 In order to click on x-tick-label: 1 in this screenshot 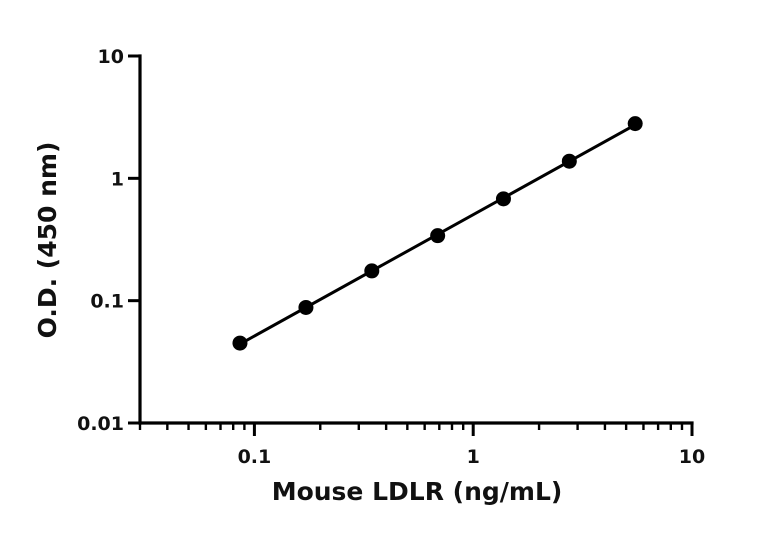, I will do `click(473, 457)`.